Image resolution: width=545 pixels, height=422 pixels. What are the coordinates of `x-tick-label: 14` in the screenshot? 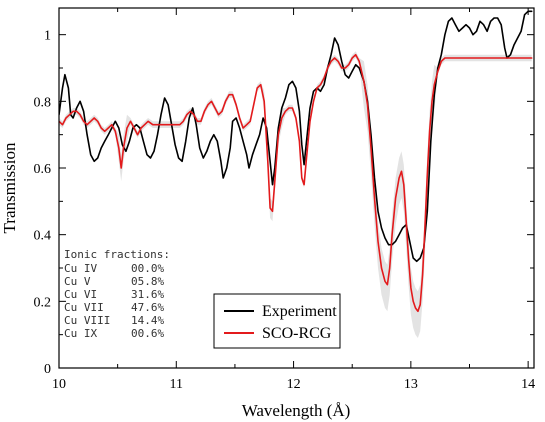 It's located at (528, 384).